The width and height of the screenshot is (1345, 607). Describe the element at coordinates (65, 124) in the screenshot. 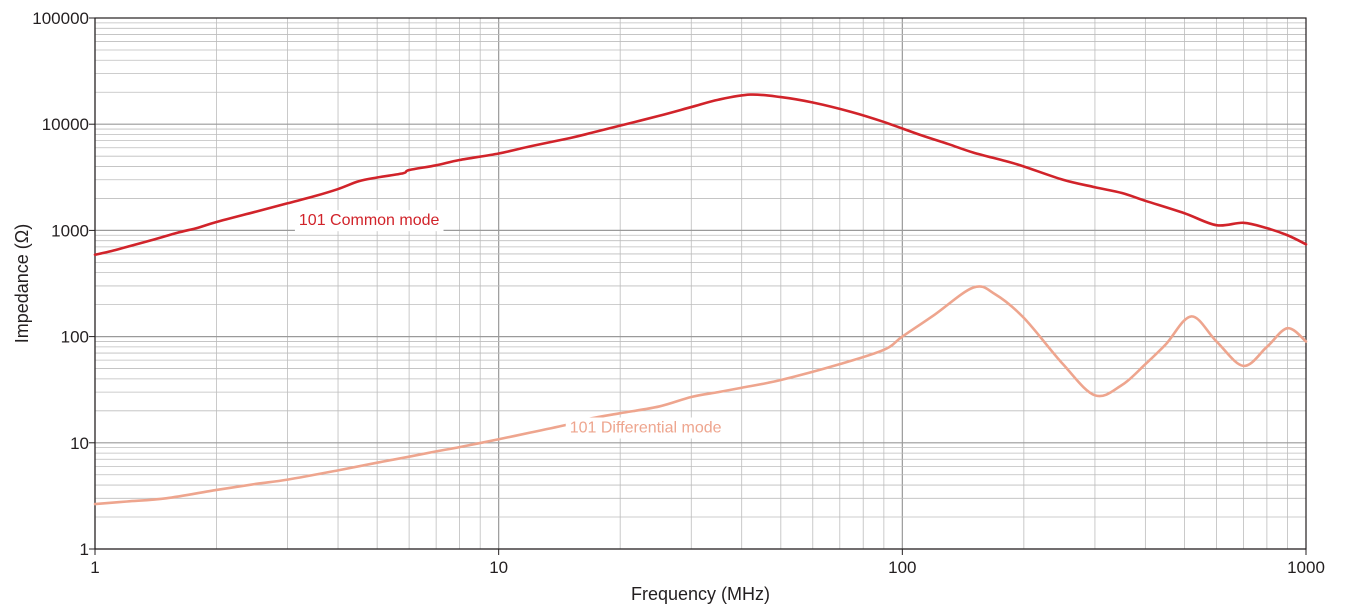

I see `y-tick-label: 10000` at that location.